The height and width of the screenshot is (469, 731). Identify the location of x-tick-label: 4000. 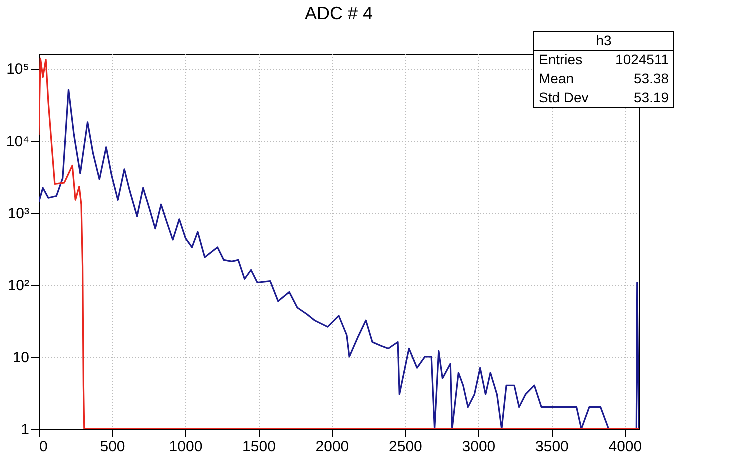
(625, 447).